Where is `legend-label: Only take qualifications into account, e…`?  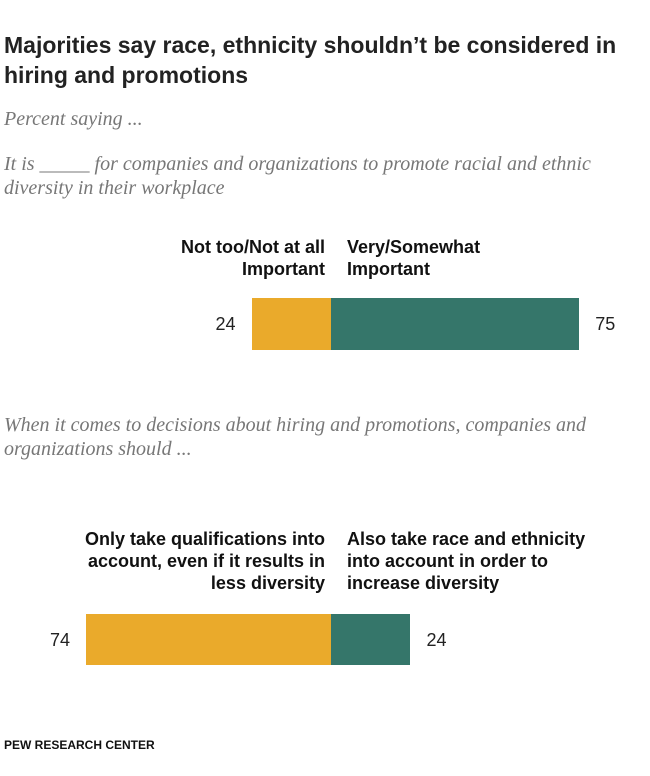
legend-label: Only take qualifications into account, e… is located at coordinates (204, 561).